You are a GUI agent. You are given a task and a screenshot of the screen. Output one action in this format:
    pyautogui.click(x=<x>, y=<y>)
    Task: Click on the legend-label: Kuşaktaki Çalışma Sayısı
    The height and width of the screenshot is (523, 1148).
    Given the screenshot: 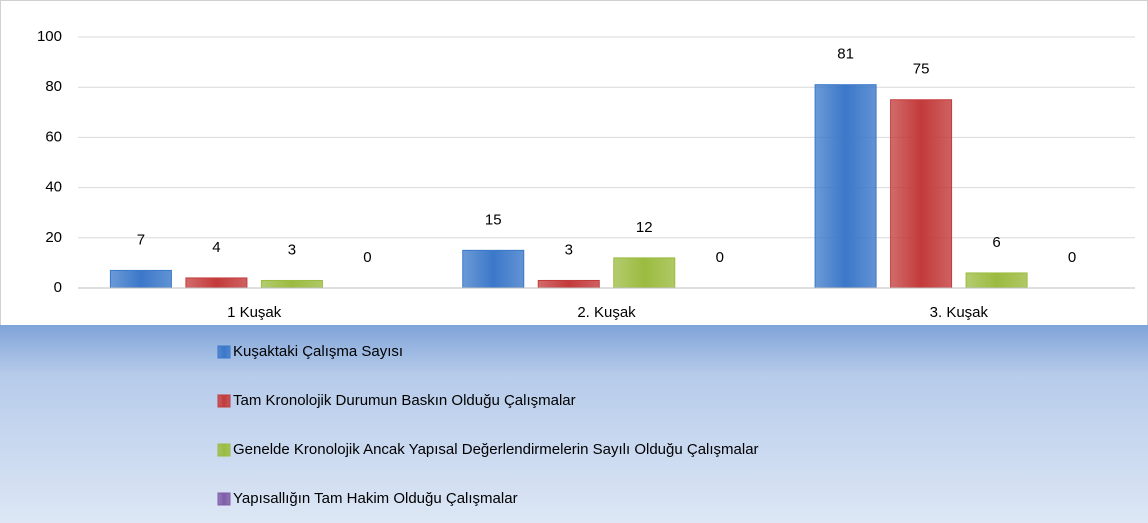 What is the action you would take?
    pyautogui.click(x=318, y=351)
    